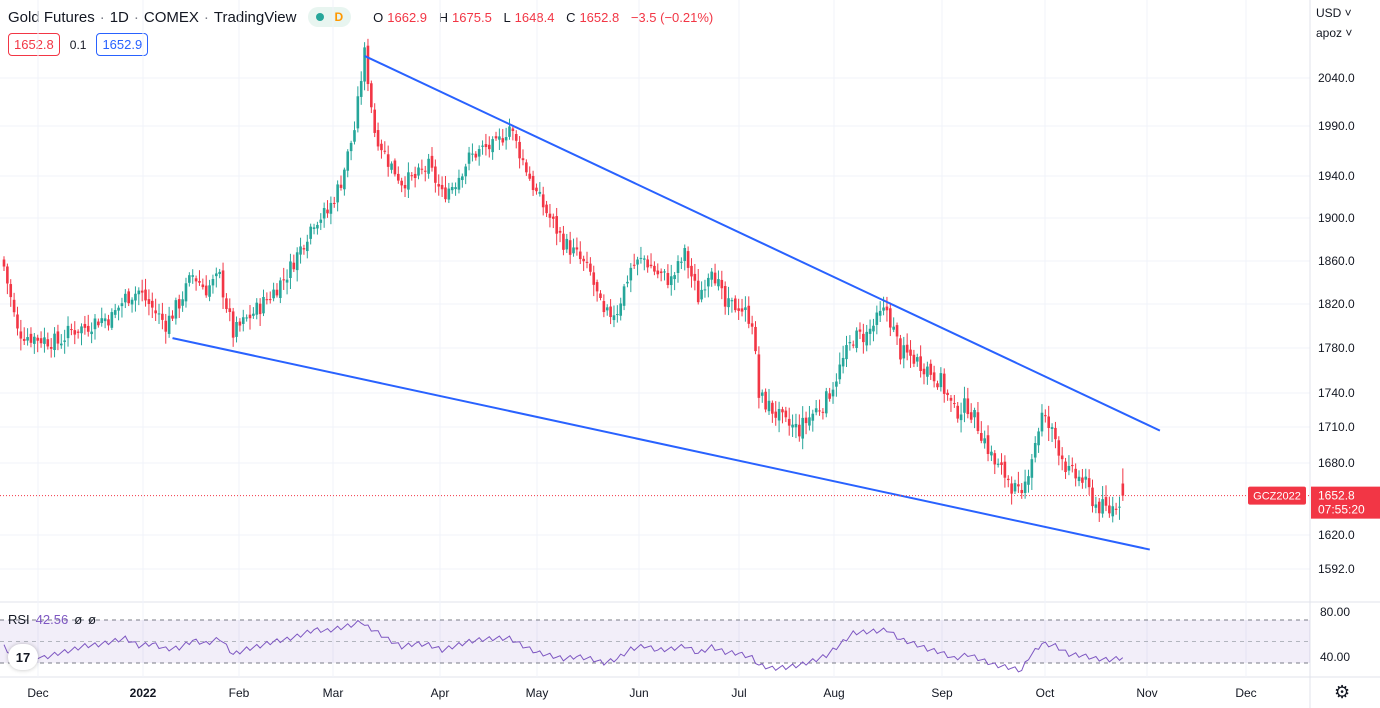 The image size is (1380, 708). Describe the element at coordinates (19, 619) in the screenshot. I see `rsi-label: RSI` at that location.